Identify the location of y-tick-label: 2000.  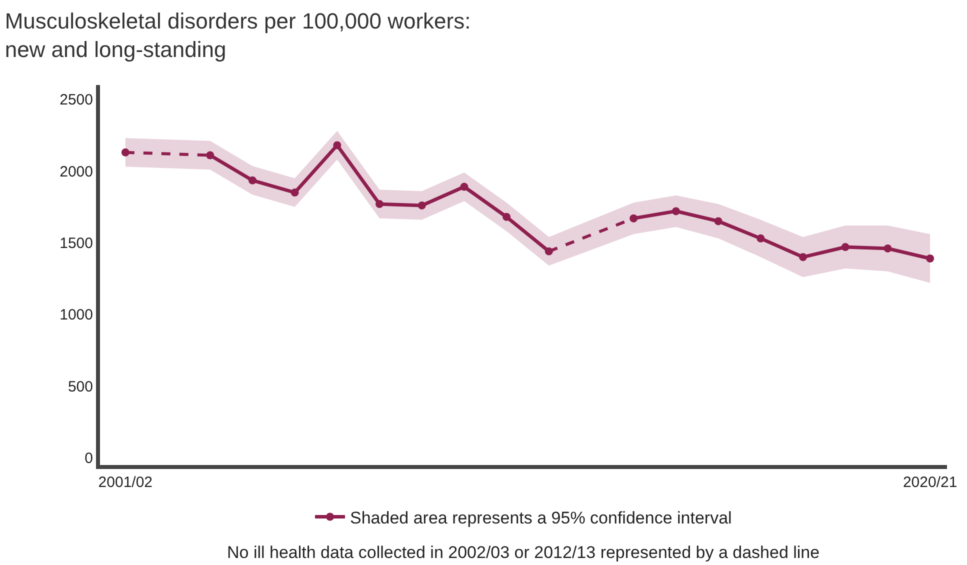
(76, 171).